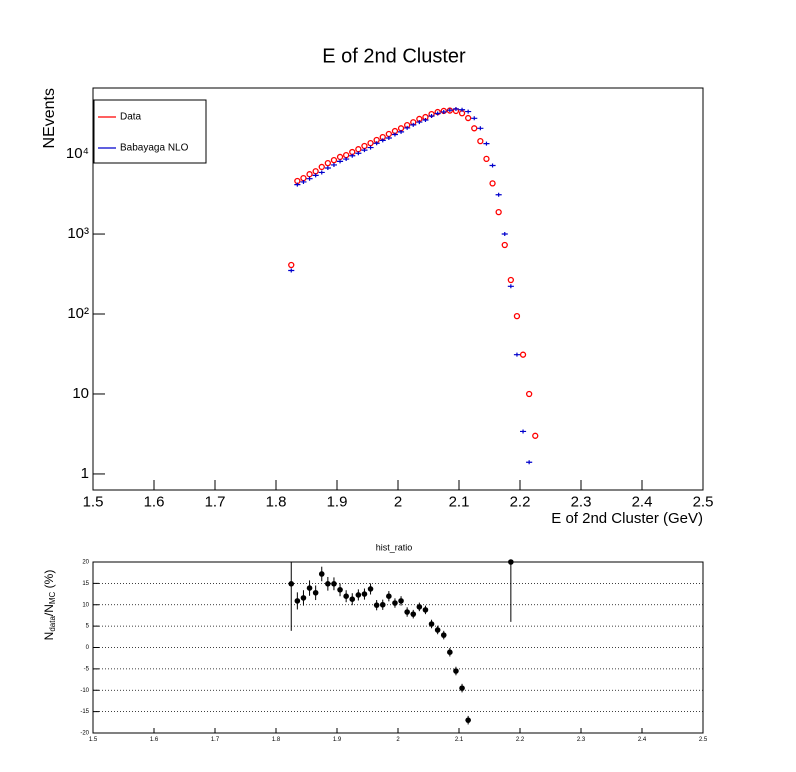 The width and height of the screenshot is (796, 772). What do you see at coordinates (85, 473) in the screenshot?
I see `y-tick-label: 1` at bounding box center [85, 473].